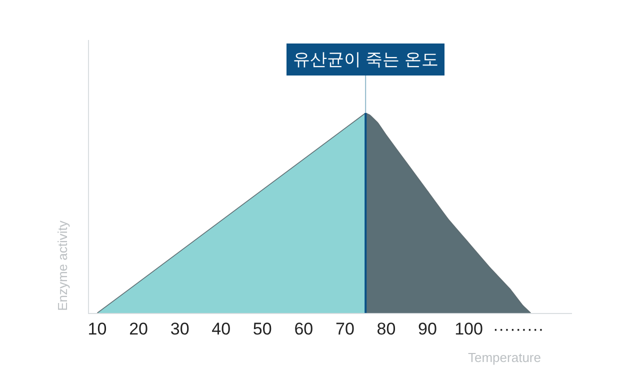 Image resolution: width=637 pixels, height=381 pixels. Describe the element at coordinates (180, 328) in the screenshot. I see `x-tick-label: 30` at that location.